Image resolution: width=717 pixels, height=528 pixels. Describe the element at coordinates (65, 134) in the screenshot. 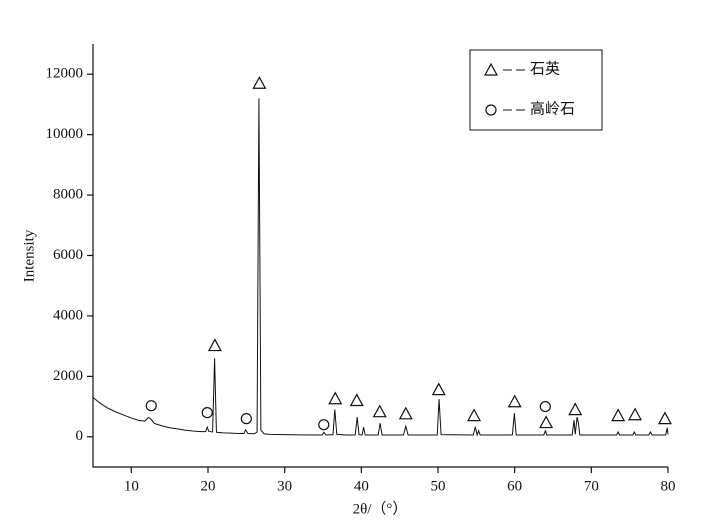

I see `y-tick-label: 10000` at that location.